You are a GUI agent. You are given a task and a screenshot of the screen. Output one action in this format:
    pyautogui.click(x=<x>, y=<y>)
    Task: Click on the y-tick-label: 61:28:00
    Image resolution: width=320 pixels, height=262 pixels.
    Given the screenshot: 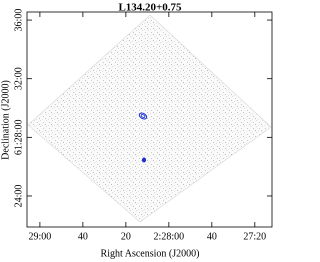 What is the action you would take?
    pyautogui.click(x=18, y=138)
    